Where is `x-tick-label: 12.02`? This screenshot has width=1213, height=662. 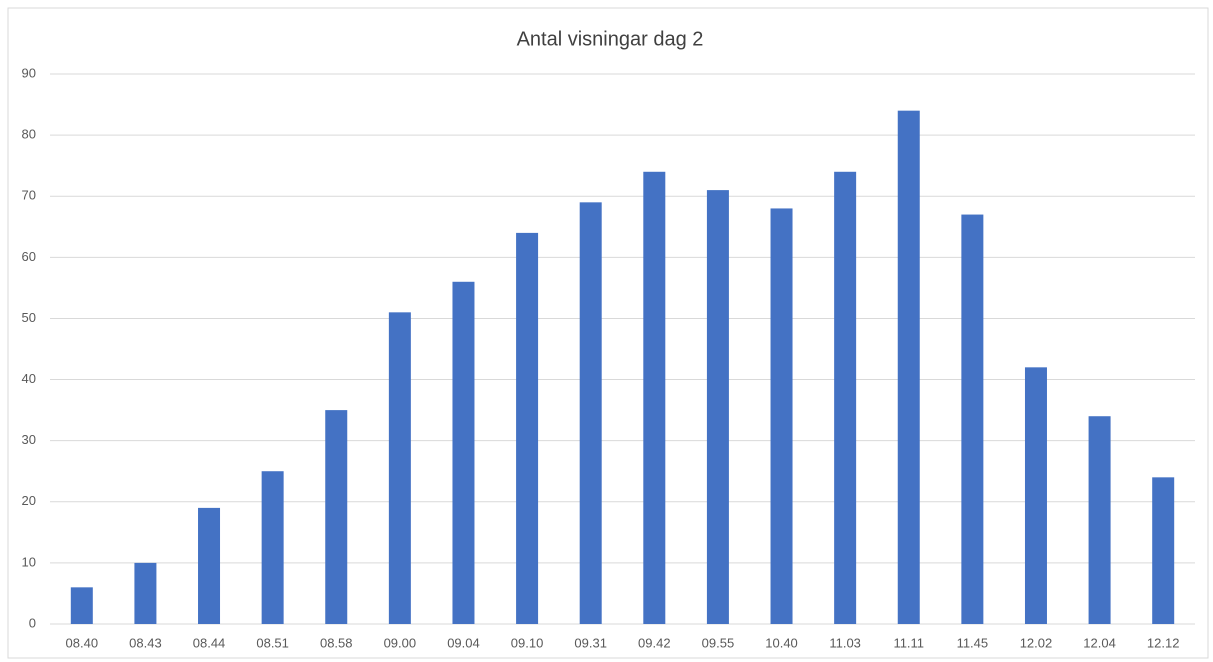
x-tick-label: 12.02 is located at coordinates (1036, 642).